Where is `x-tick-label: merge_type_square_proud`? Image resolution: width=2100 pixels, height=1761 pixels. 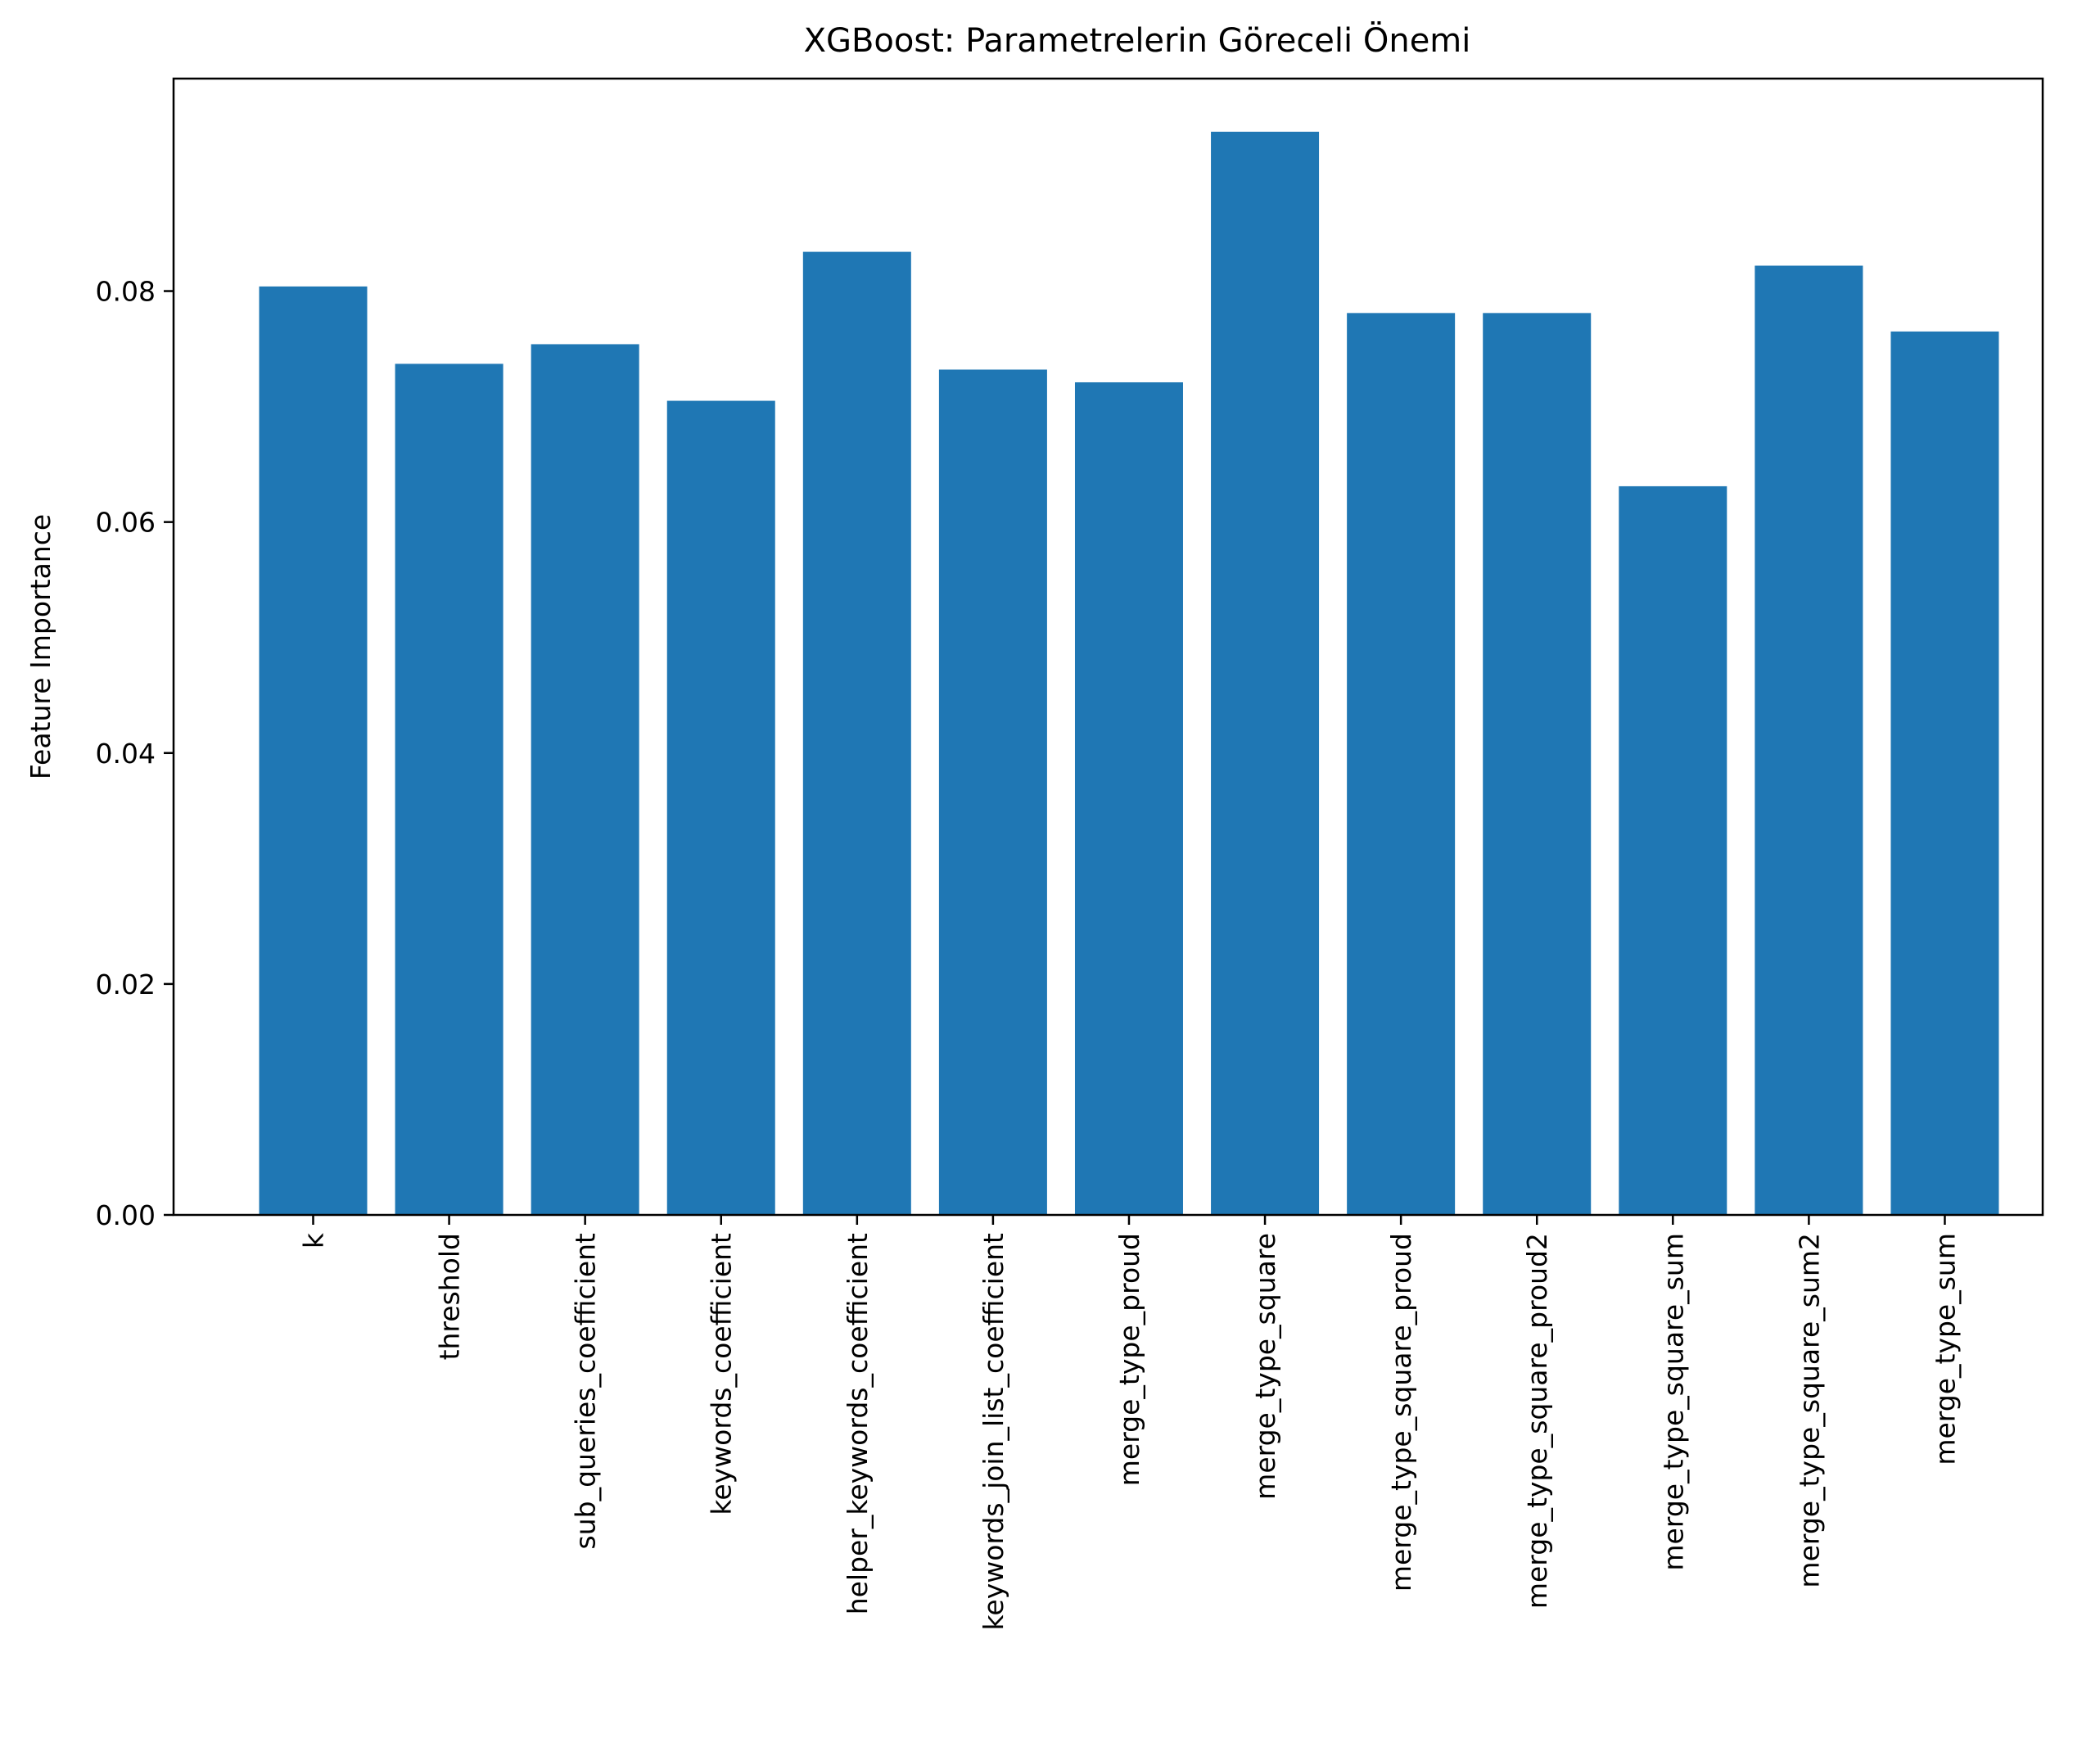 x-tick-label: merge_type_square_proud is located at coordinates (1401, 1412).